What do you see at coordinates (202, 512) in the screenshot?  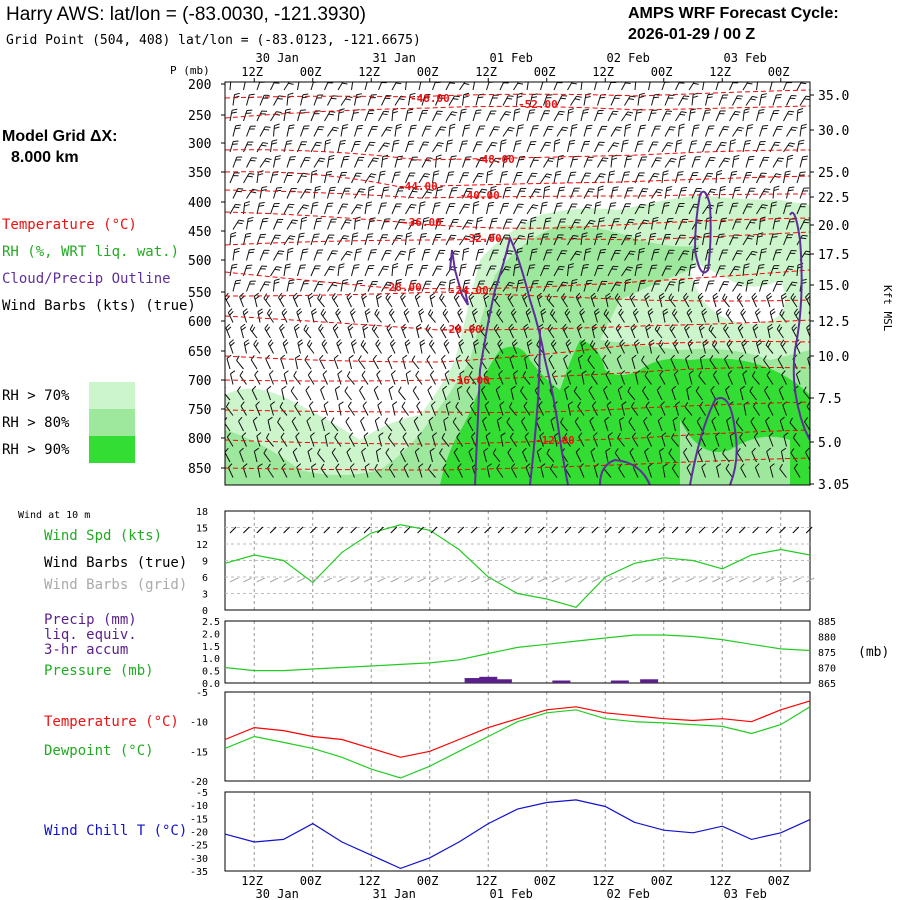 I see `y-tick-label: 18` at bounding box center [202, 512].